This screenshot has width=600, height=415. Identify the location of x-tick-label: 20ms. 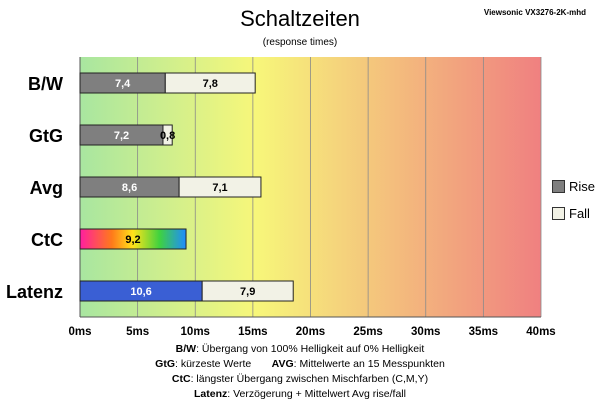
(310, 332).